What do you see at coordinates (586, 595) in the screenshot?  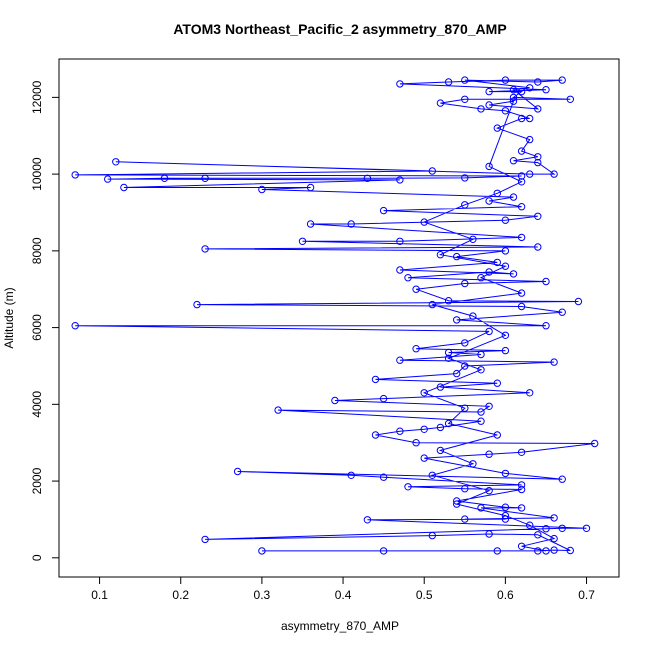 I see `x-tick-label: 0.7` at bounding box center [586, 595].